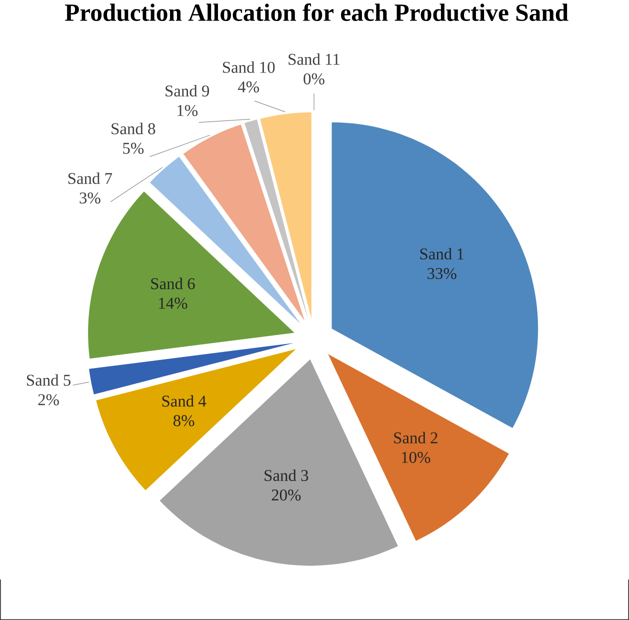 The image size is (629, 620). I want to click on data-label: 33%, so click(442, 274).